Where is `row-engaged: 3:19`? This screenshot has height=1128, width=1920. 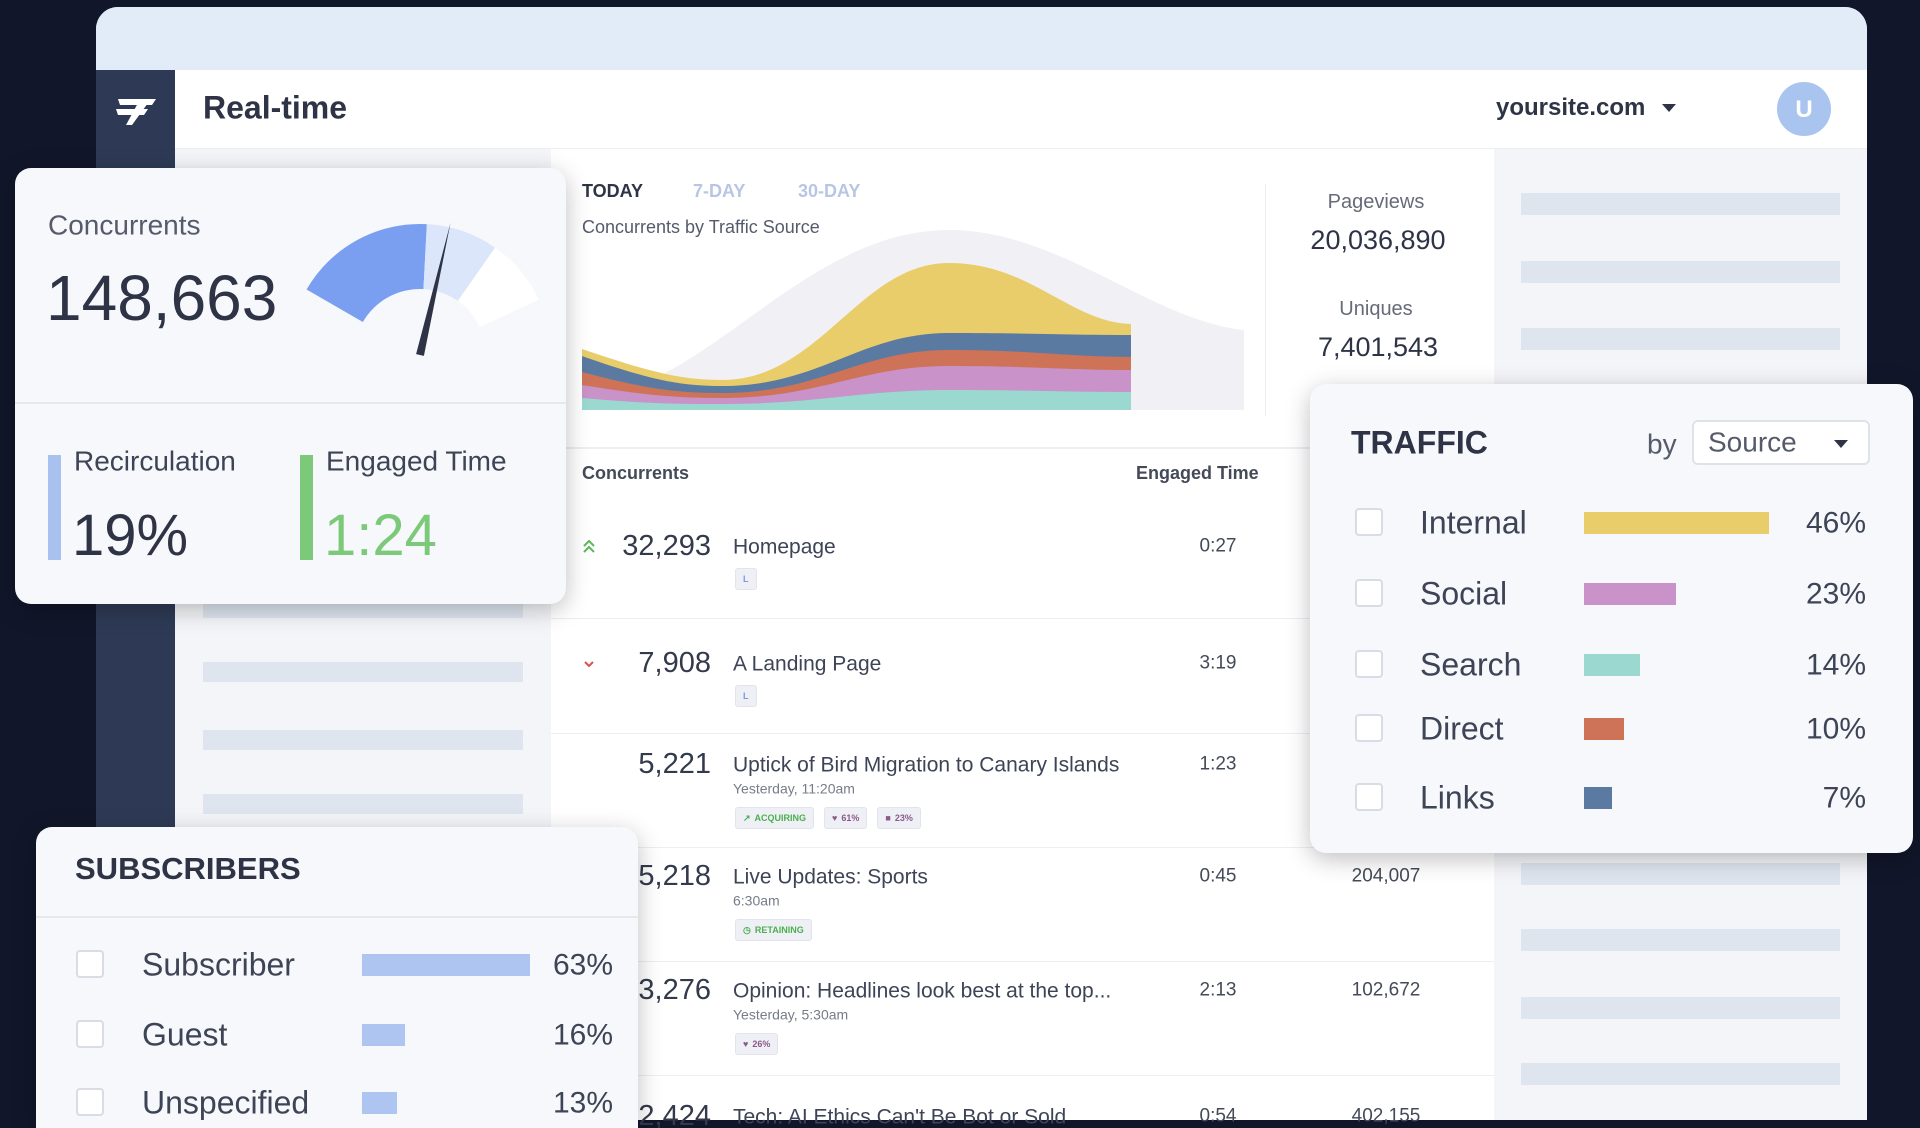
row-engaged: 3:19 is located at coordinates (1218, 663).